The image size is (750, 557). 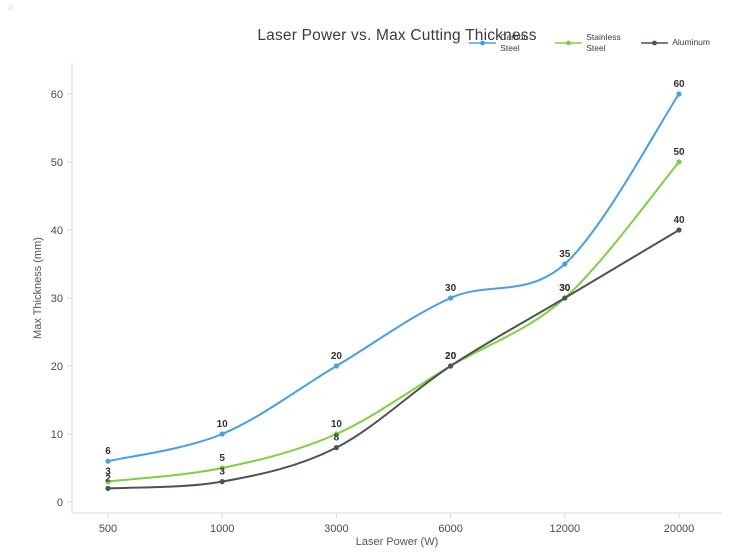 What do you see at coordinates (11, 7) in the screenshot?
I see `close-icon: ×` at bounding box center [11, 7].